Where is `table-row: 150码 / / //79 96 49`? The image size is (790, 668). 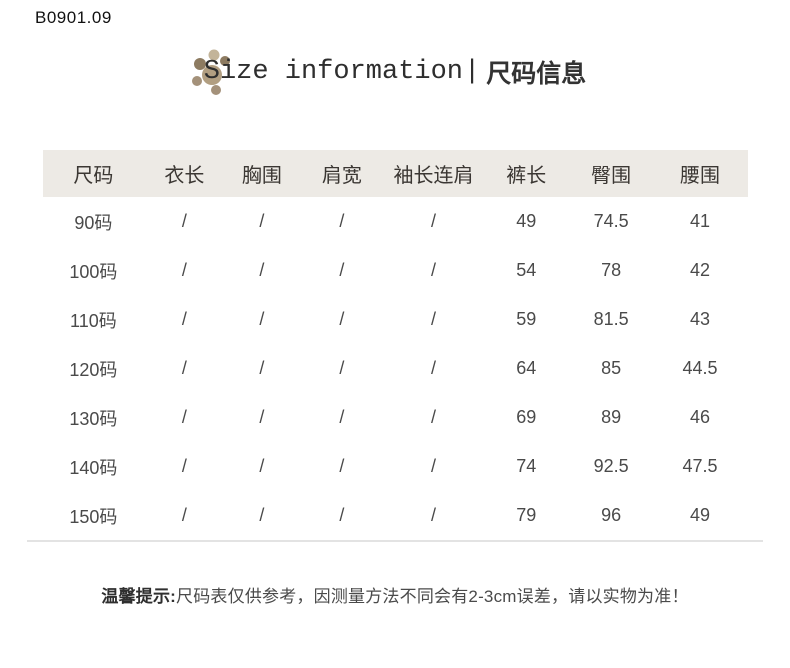 table-row: 150码 / / //79 96 49 is located at coordinates (395, 515).